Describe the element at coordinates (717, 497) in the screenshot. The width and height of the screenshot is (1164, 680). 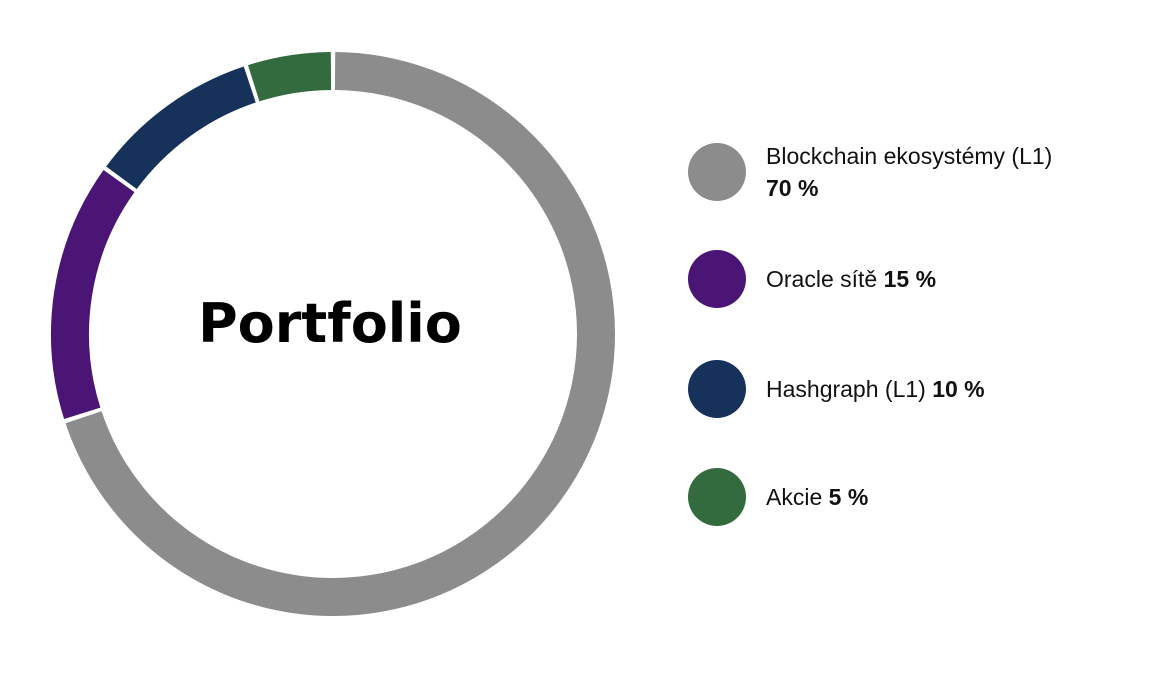
I see `legend-swatch-akcie` at that location.